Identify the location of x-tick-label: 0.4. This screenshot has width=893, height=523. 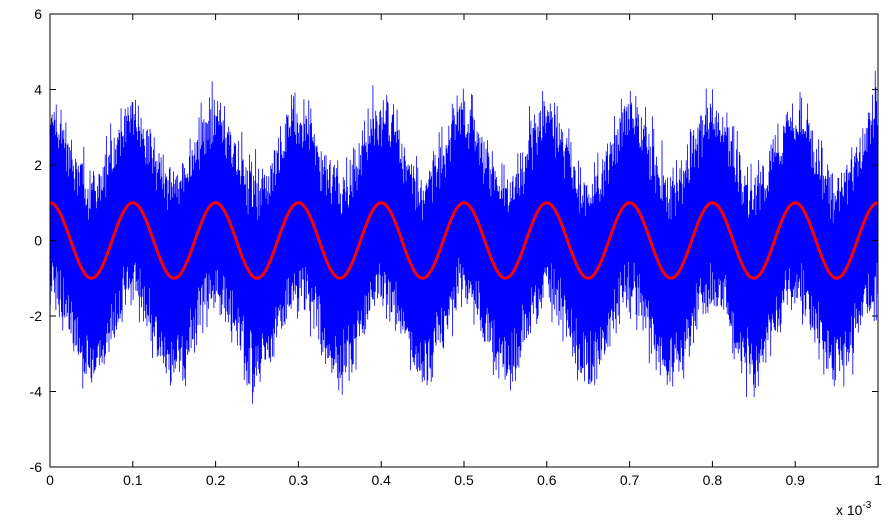
(381, 480).